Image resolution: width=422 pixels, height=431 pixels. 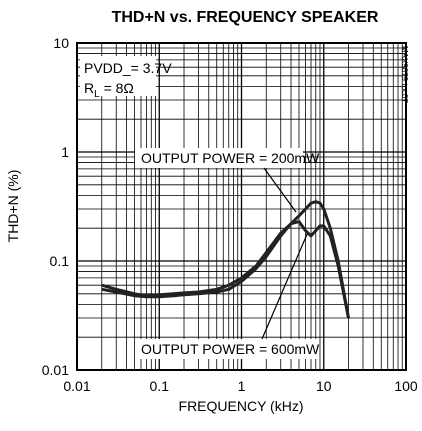 What do you see at coordinates (61, 43) in the screenshot?
I see `y-tick-label: 10` at bounding box center [61, 43].